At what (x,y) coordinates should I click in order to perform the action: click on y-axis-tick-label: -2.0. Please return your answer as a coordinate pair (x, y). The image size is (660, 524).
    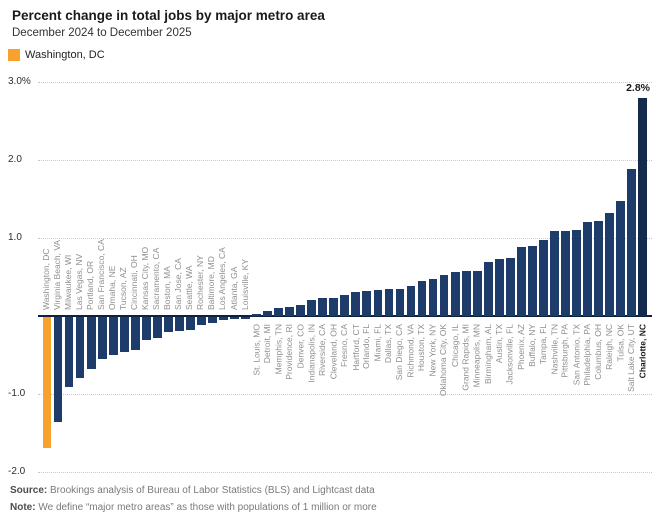
    Looking at the image, I should click on (17, 471).